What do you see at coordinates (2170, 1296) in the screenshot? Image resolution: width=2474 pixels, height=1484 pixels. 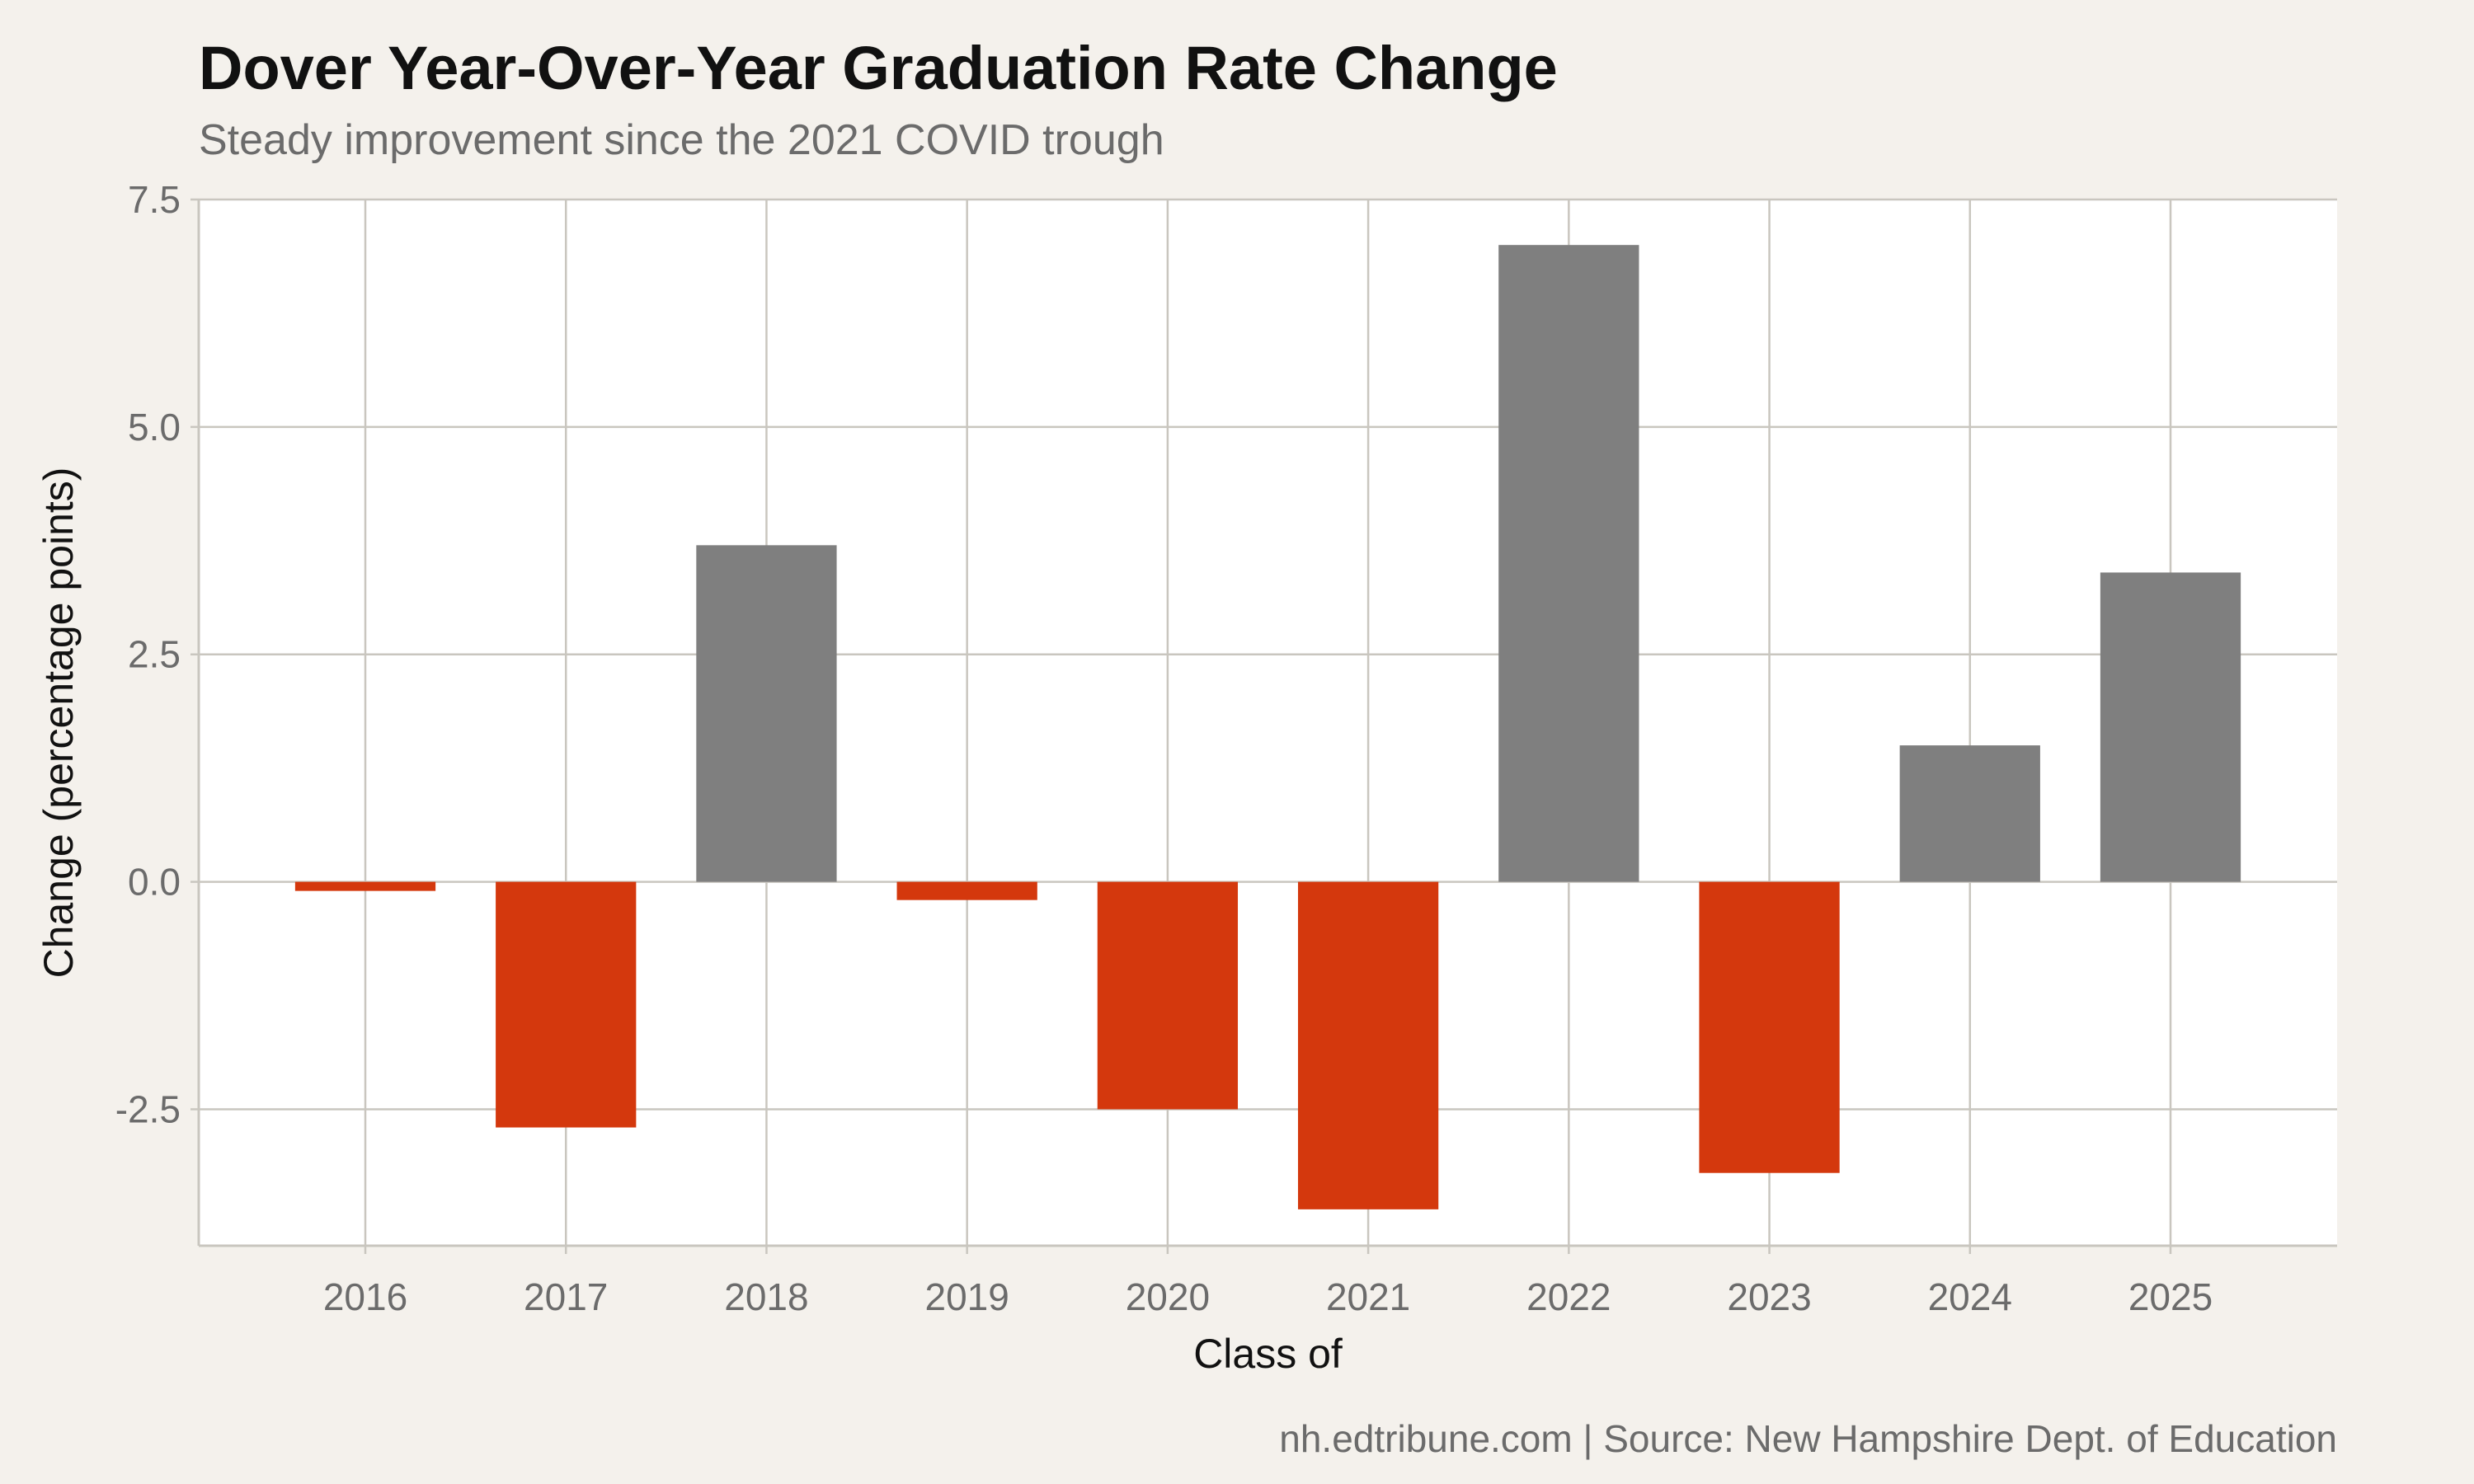 I see `x-tick-label: 2025` at bounding box center [2170, 1296].